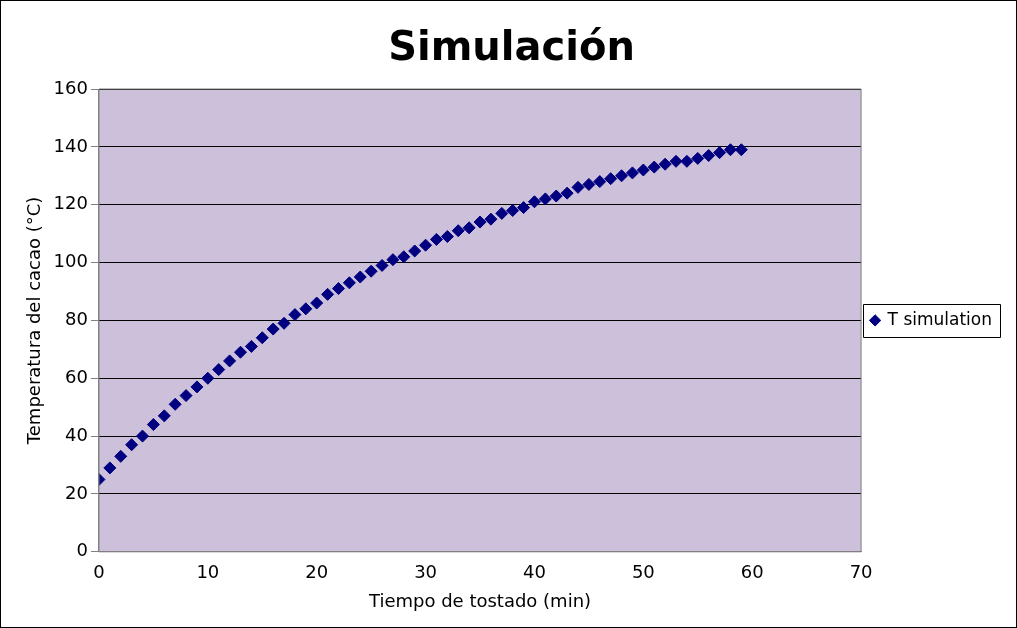 This screenshot has width=1017, height=628. Describe the element at coordinates (70, 261) in the screenshot. I see `y-tick-label: 100` at that location.